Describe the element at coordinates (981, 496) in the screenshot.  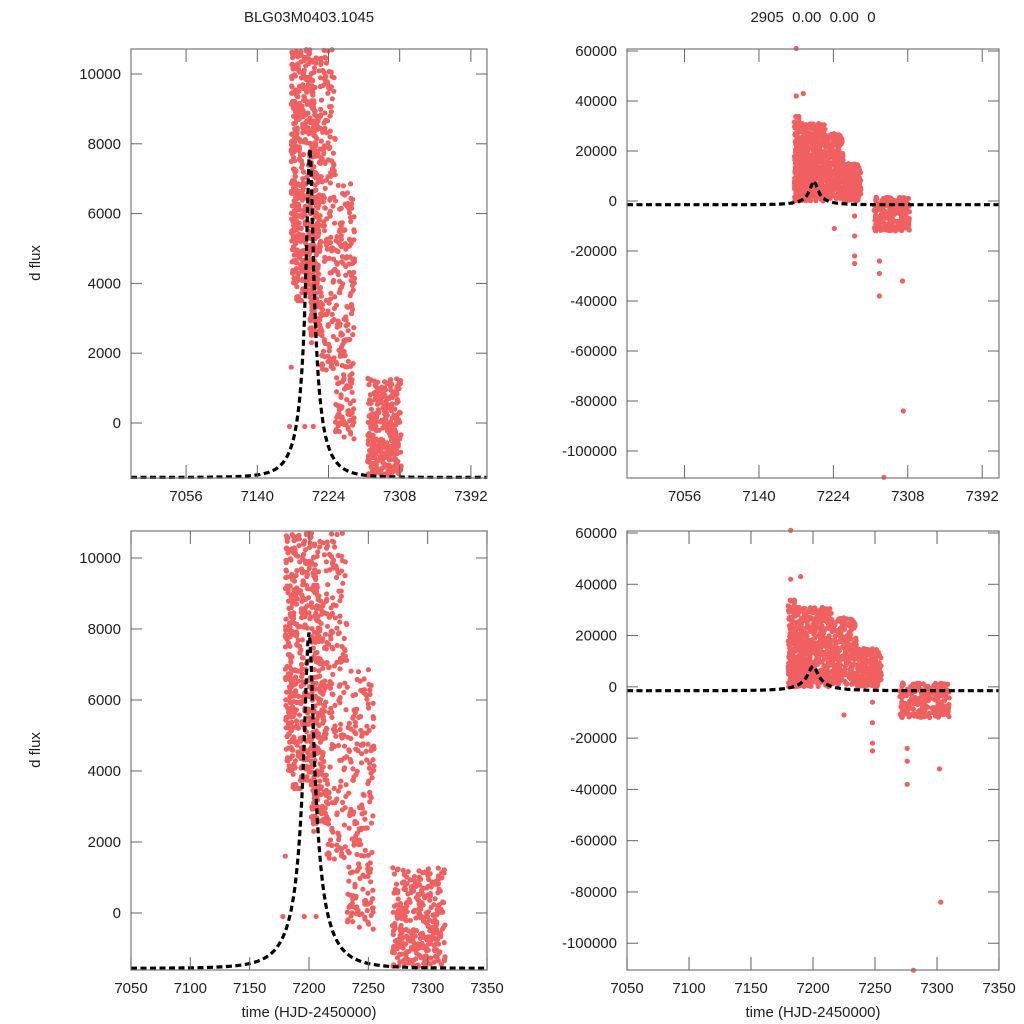
I see `x-tick-label: 7392` at that location.